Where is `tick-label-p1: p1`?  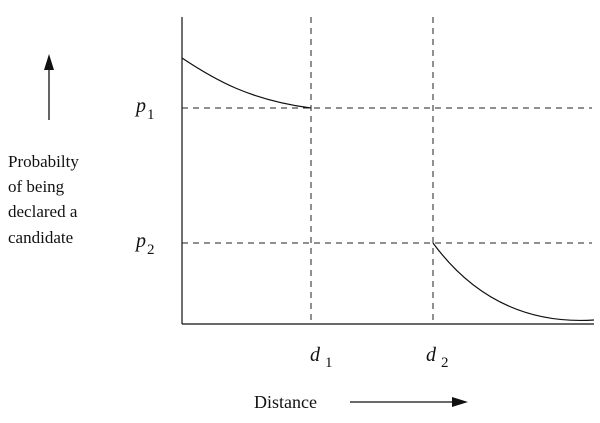 tick-label-p1: p1 is located at coordinates (144, 109).